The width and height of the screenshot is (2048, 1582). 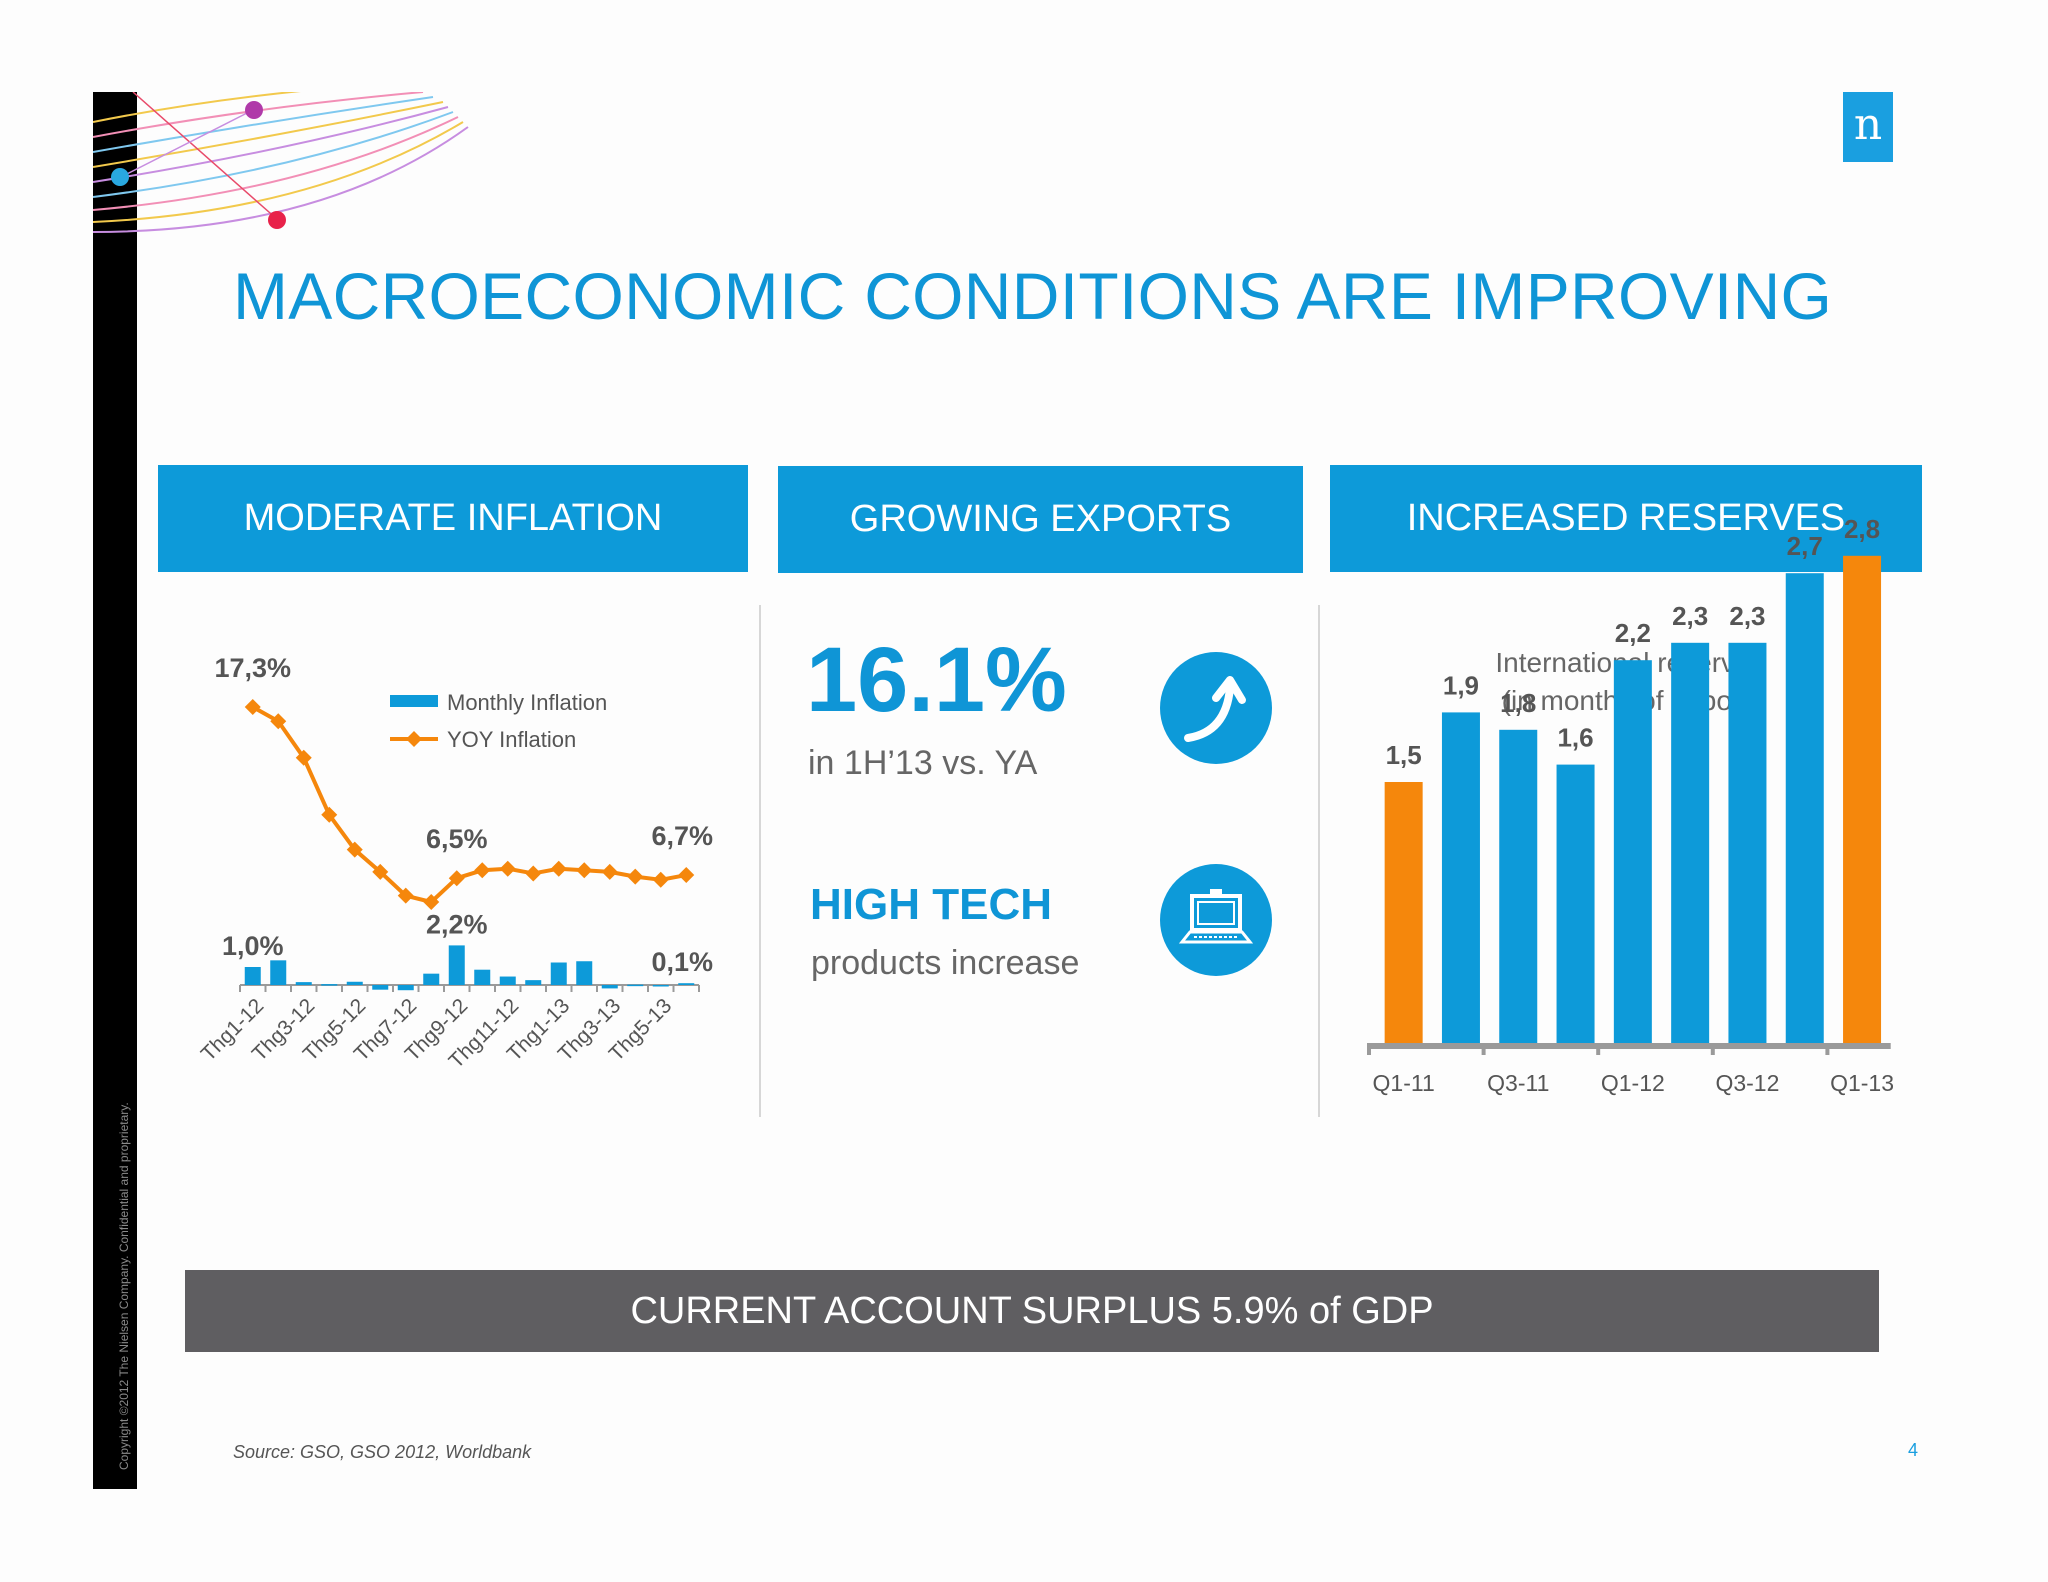 What do you see at coordinates (682, 836) in the screenshot?
I see `inflation-data-label: 6,7%` at bounding box center [682, 836].